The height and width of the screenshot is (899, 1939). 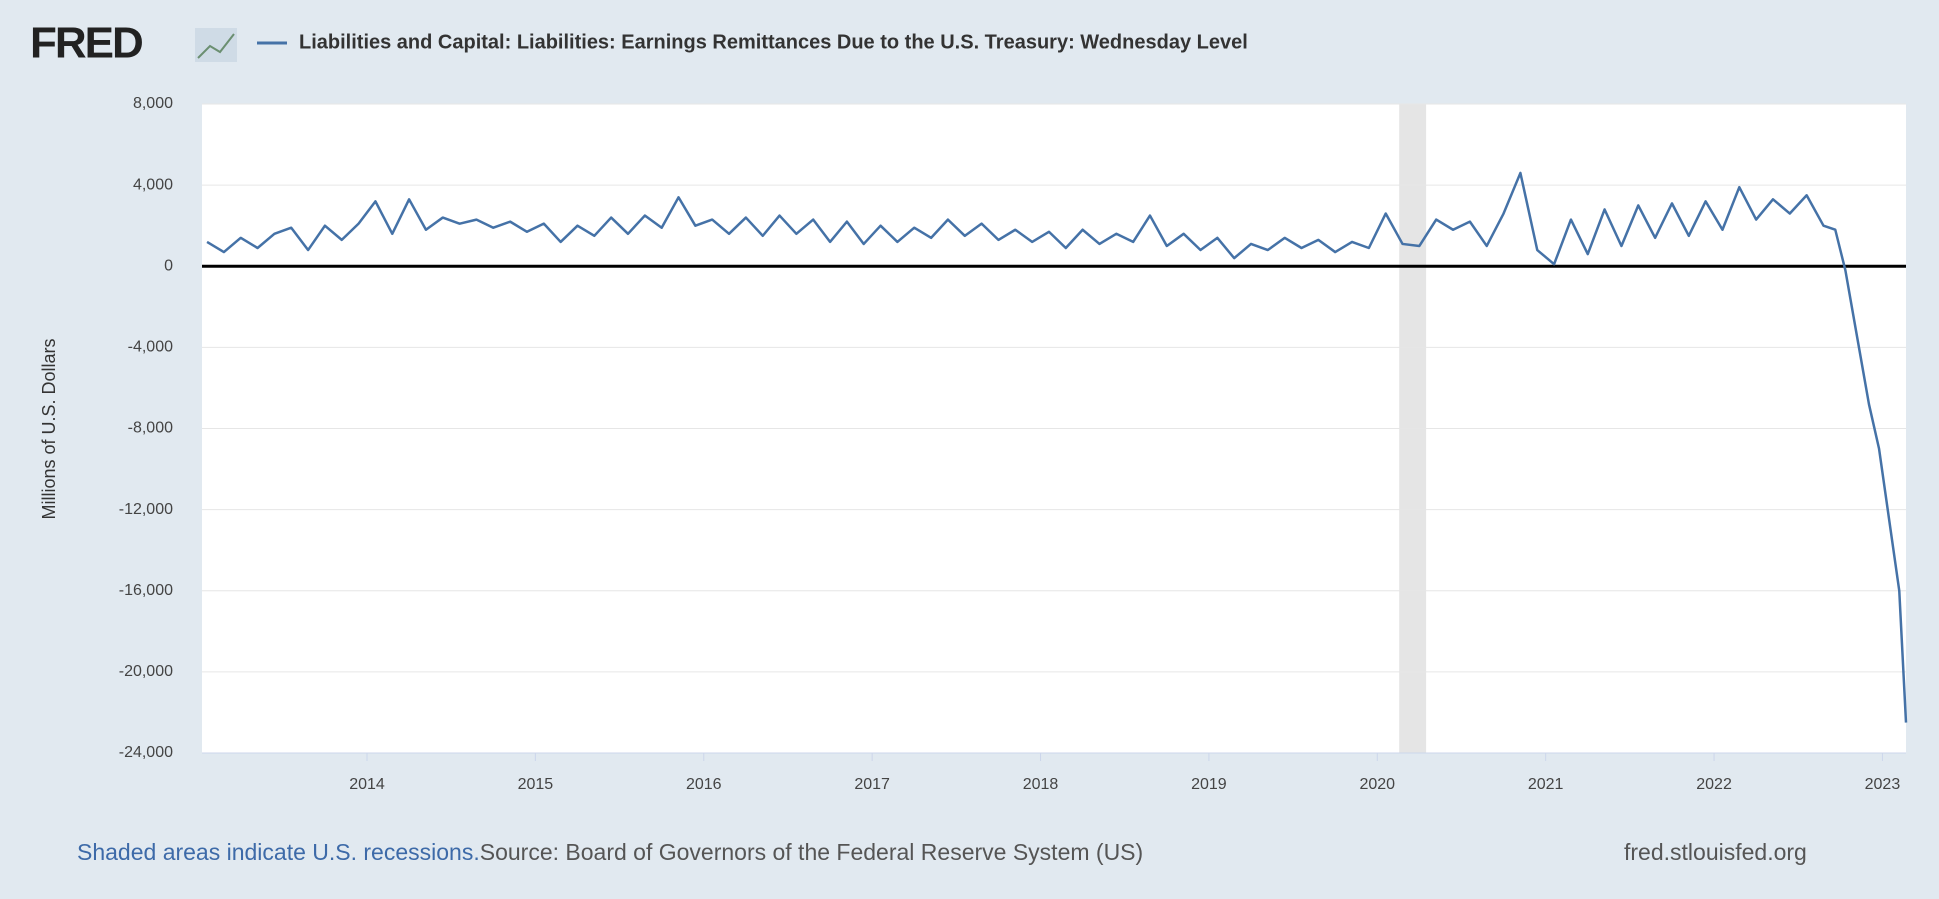 I want to click on y-tick-label: -8,000, so click(x=150, y=428).